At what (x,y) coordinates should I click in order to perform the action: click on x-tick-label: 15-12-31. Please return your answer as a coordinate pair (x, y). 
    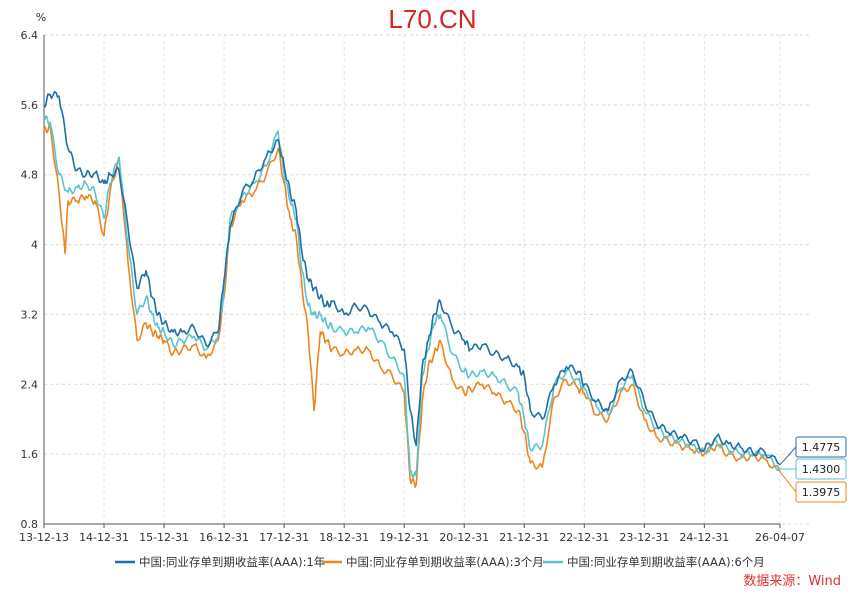
    Looking at the image, I should click on (164, 537).